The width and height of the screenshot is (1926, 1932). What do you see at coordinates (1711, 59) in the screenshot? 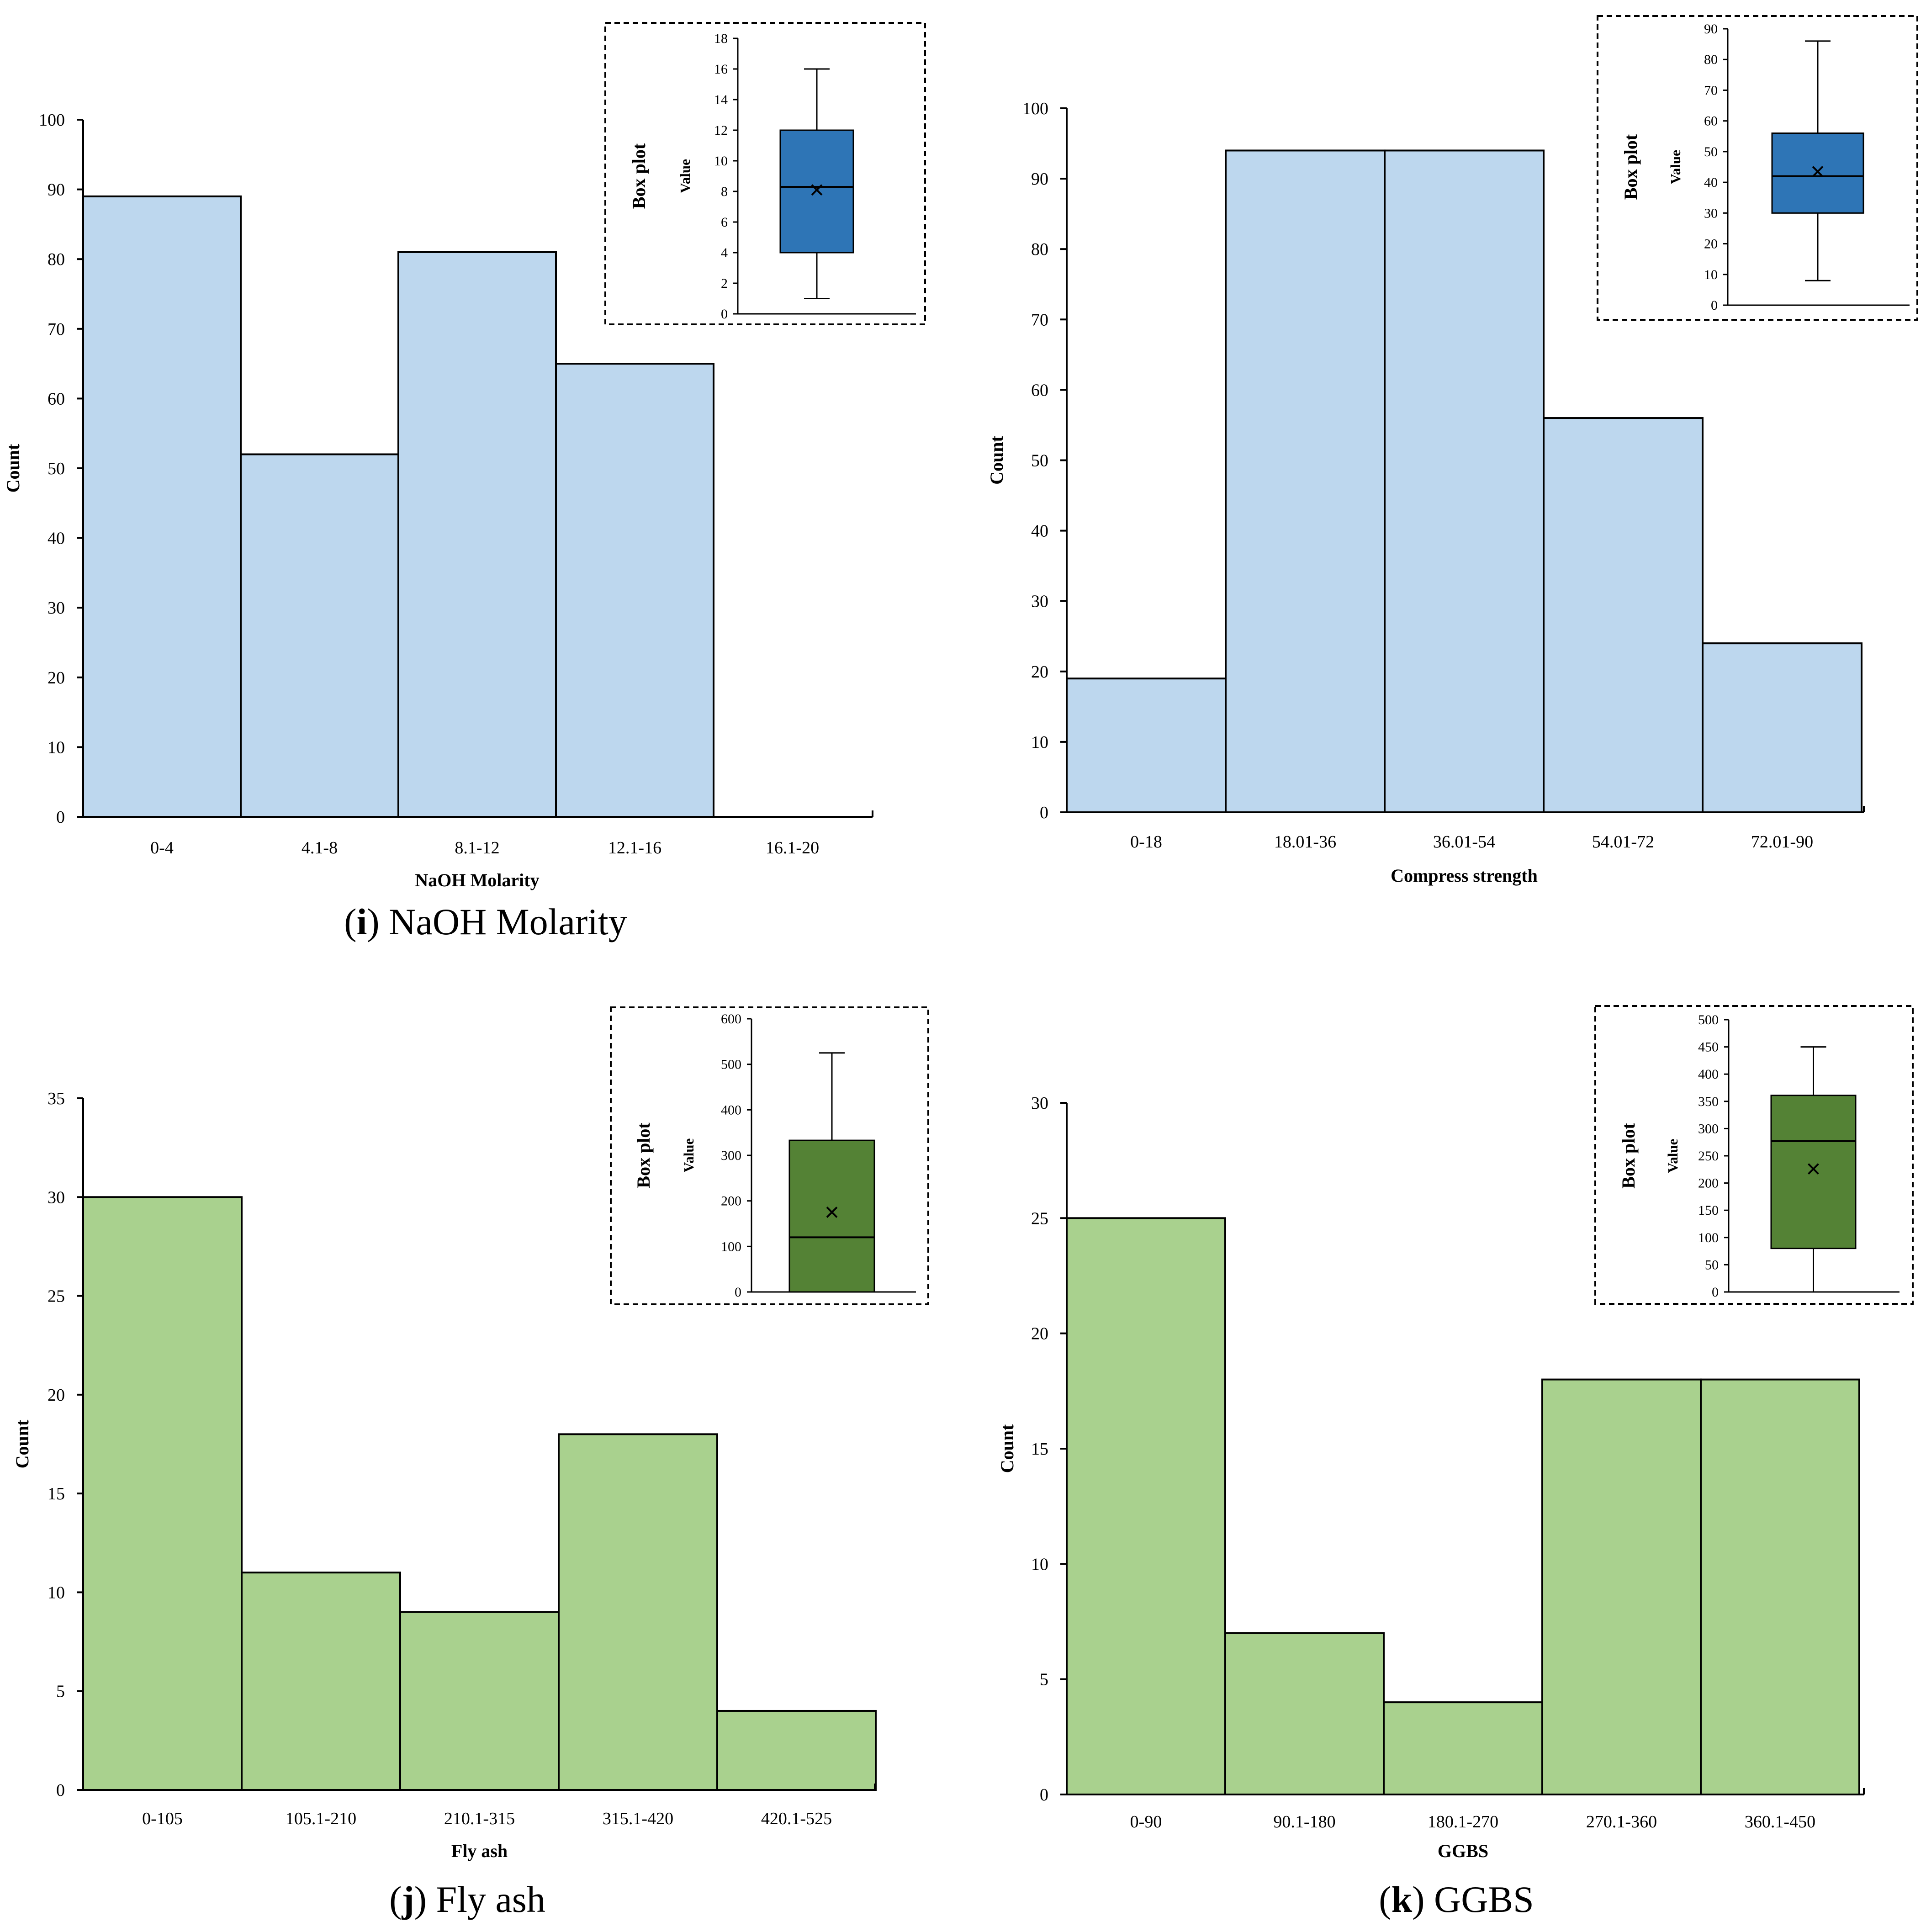
I see `inset-y-tick-label: 80` at bounding box center [1711, 59].